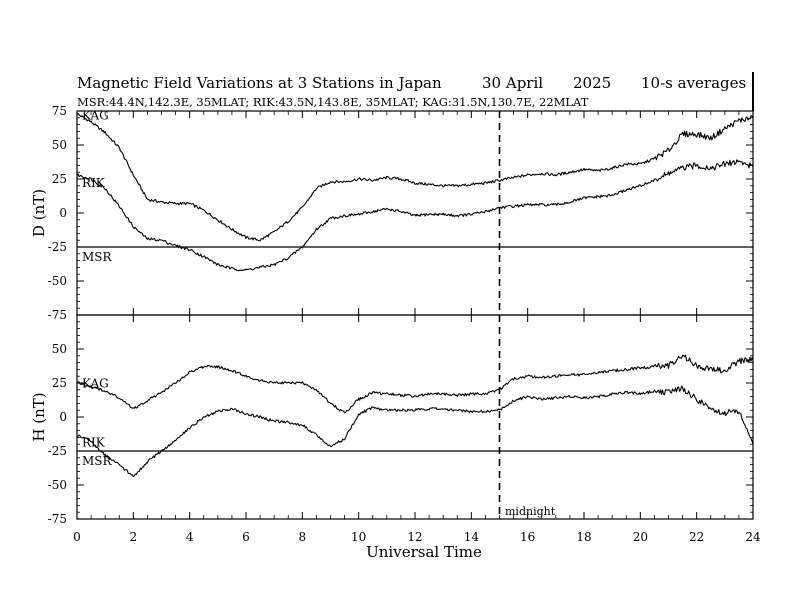 This screenshot has height=612, width=792. I want to click on x-tick-label: 22, so click(696, 537).